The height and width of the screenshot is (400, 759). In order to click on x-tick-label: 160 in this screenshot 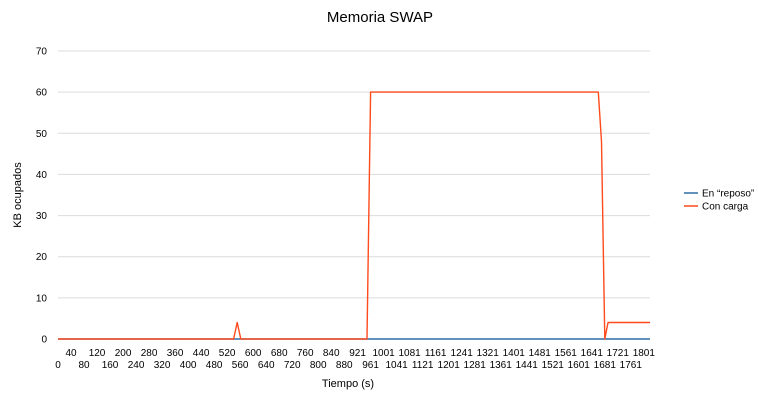, I will do `click(110, 365)`.